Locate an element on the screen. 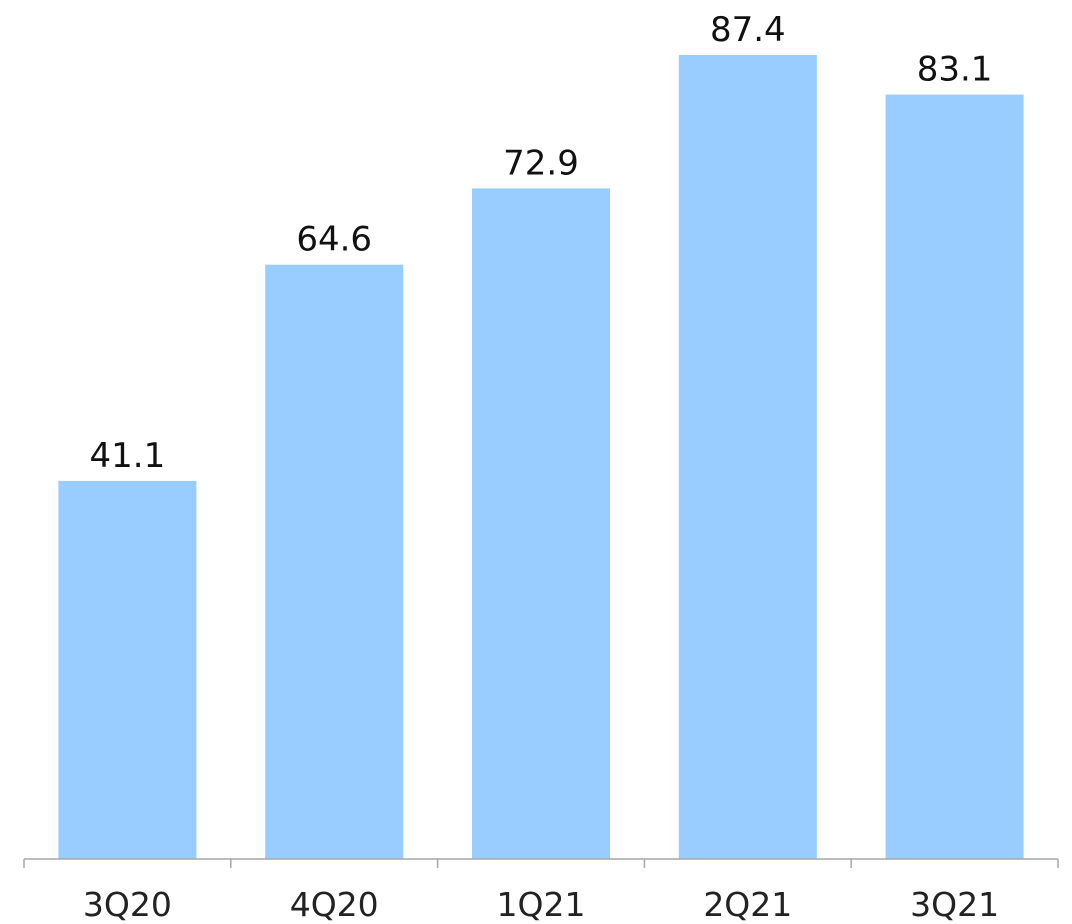 The image size is (1072, 924). x-tick-label-2q21: 2Q21 is located at coordinates (747, 904).